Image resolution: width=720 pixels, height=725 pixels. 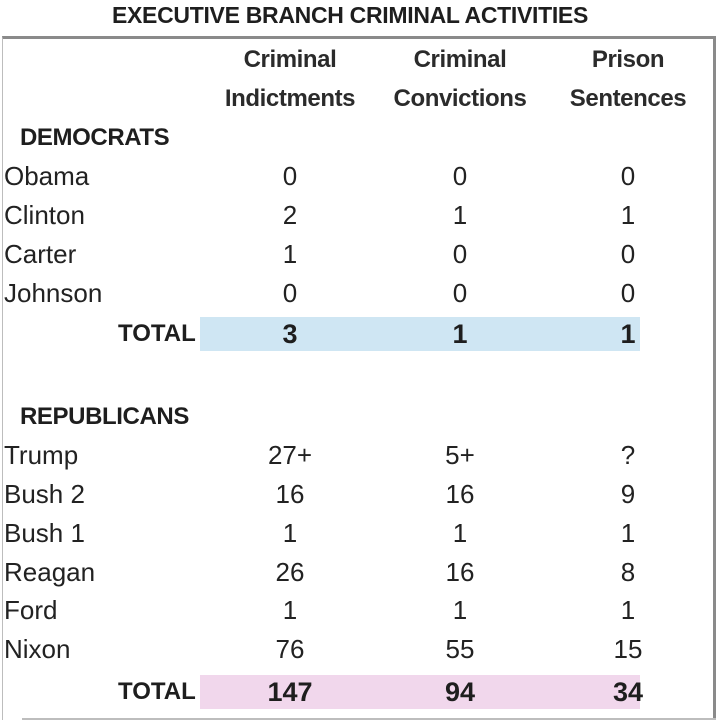 I want to click on table-row: Bush 2 16 16 9, so click(x=360, y=494).